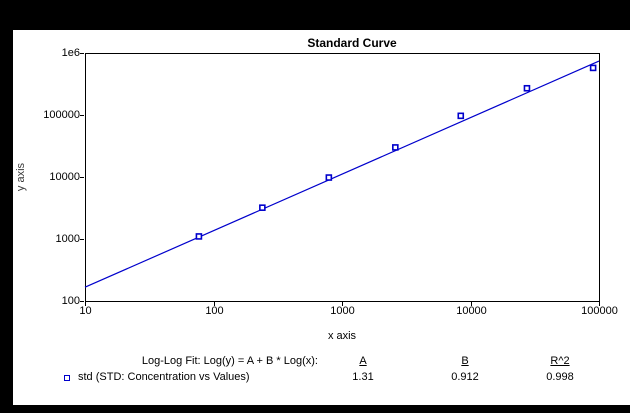 The image size is (630, 413). Describe the element at coordinates (342, 311) in the screenshot. I see `x-tick-label: 1000` at that location.